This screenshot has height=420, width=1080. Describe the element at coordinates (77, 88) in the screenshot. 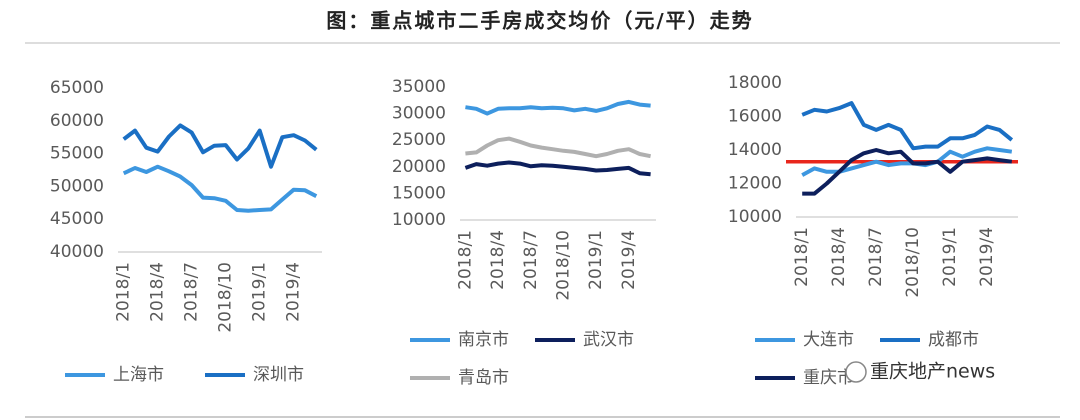

I see `y-tick-label: 65000` at that location.